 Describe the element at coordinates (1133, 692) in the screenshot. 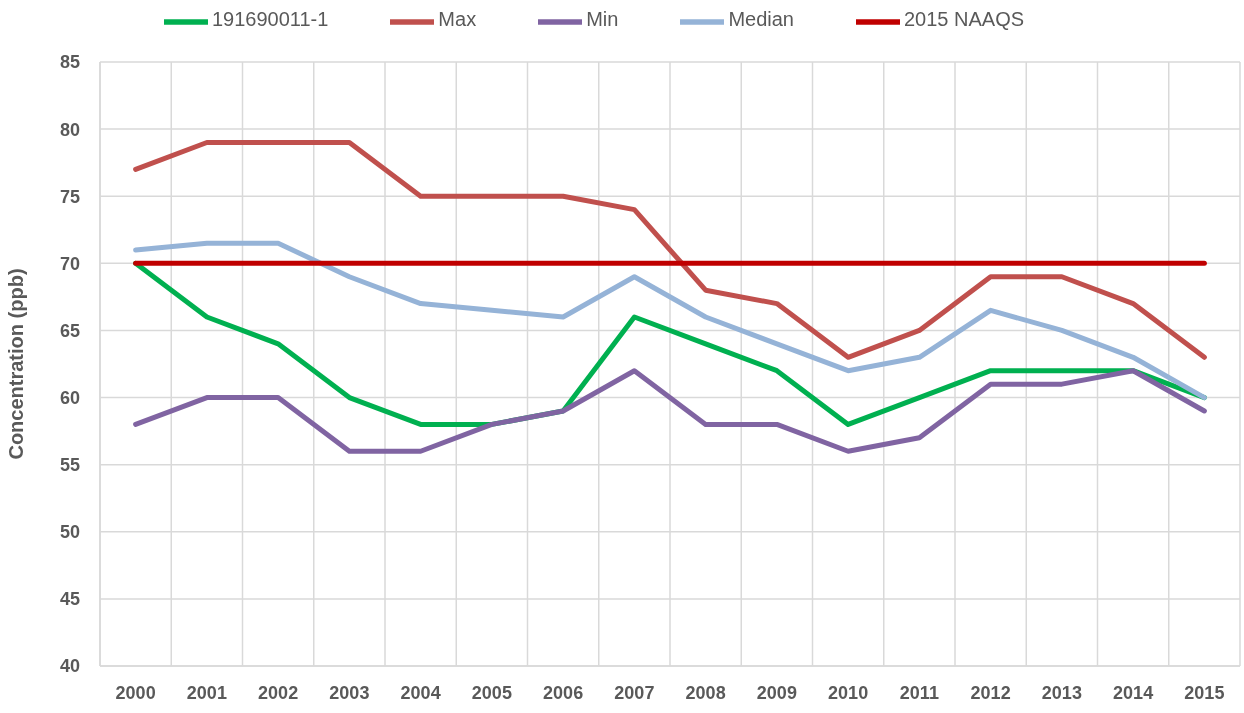

I see `x-tick-label: 2014` at that location.